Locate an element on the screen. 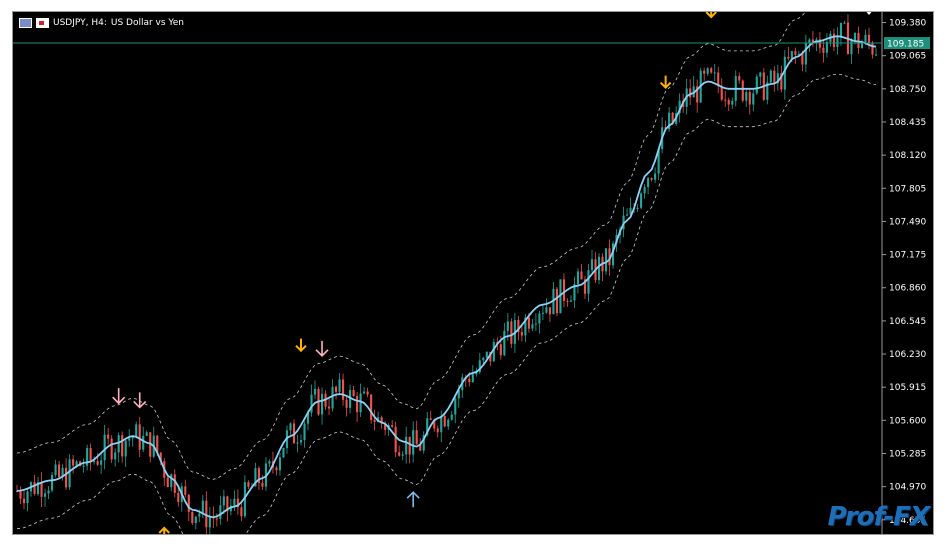 The image size is (947, 546). y-tick-label: 105.915 is located at coordinates (907, 388).